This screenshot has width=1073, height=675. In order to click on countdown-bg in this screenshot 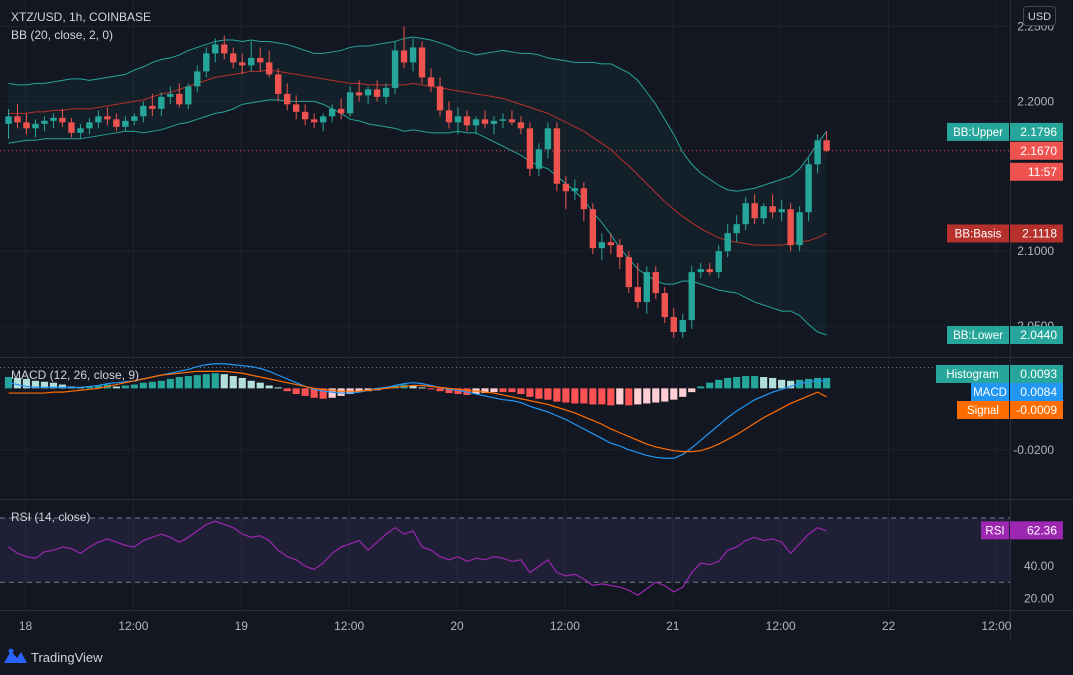, I will do `click(1036, 171)`.